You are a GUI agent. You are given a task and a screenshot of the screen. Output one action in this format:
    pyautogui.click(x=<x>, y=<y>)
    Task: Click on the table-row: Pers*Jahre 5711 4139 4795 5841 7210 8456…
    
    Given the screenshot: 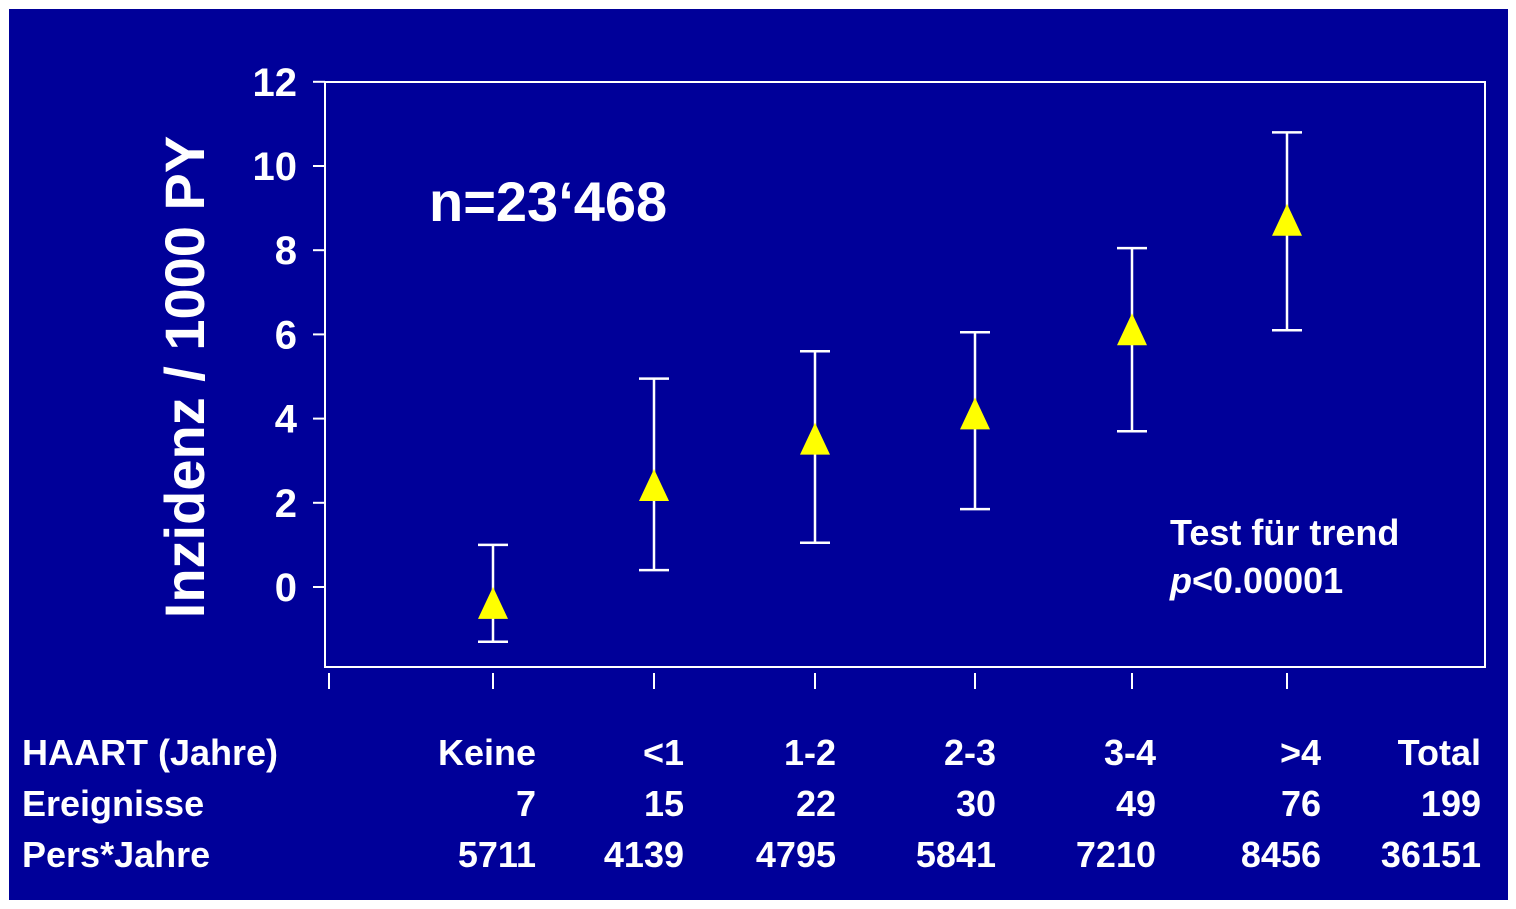 What is the action you would take?
    pyautogui.click(x=751, y=854)
    